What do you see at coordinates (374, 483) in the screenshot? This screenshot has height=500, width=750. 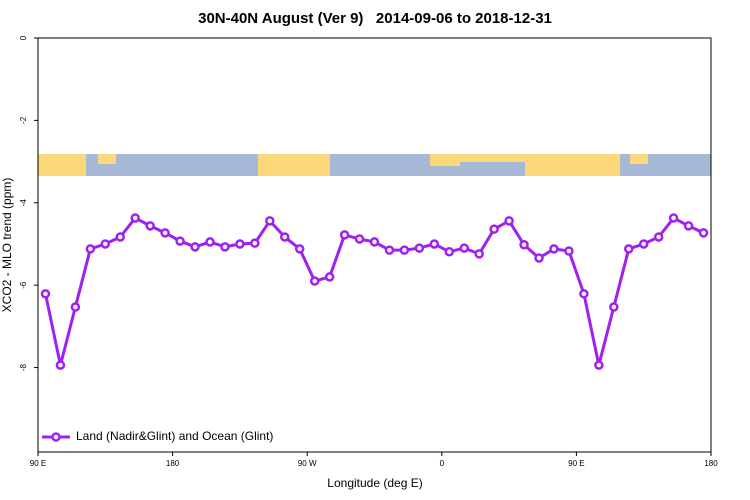 I see `x-axis-label: Longitude (deg E)` at bounding box center [374, 483].